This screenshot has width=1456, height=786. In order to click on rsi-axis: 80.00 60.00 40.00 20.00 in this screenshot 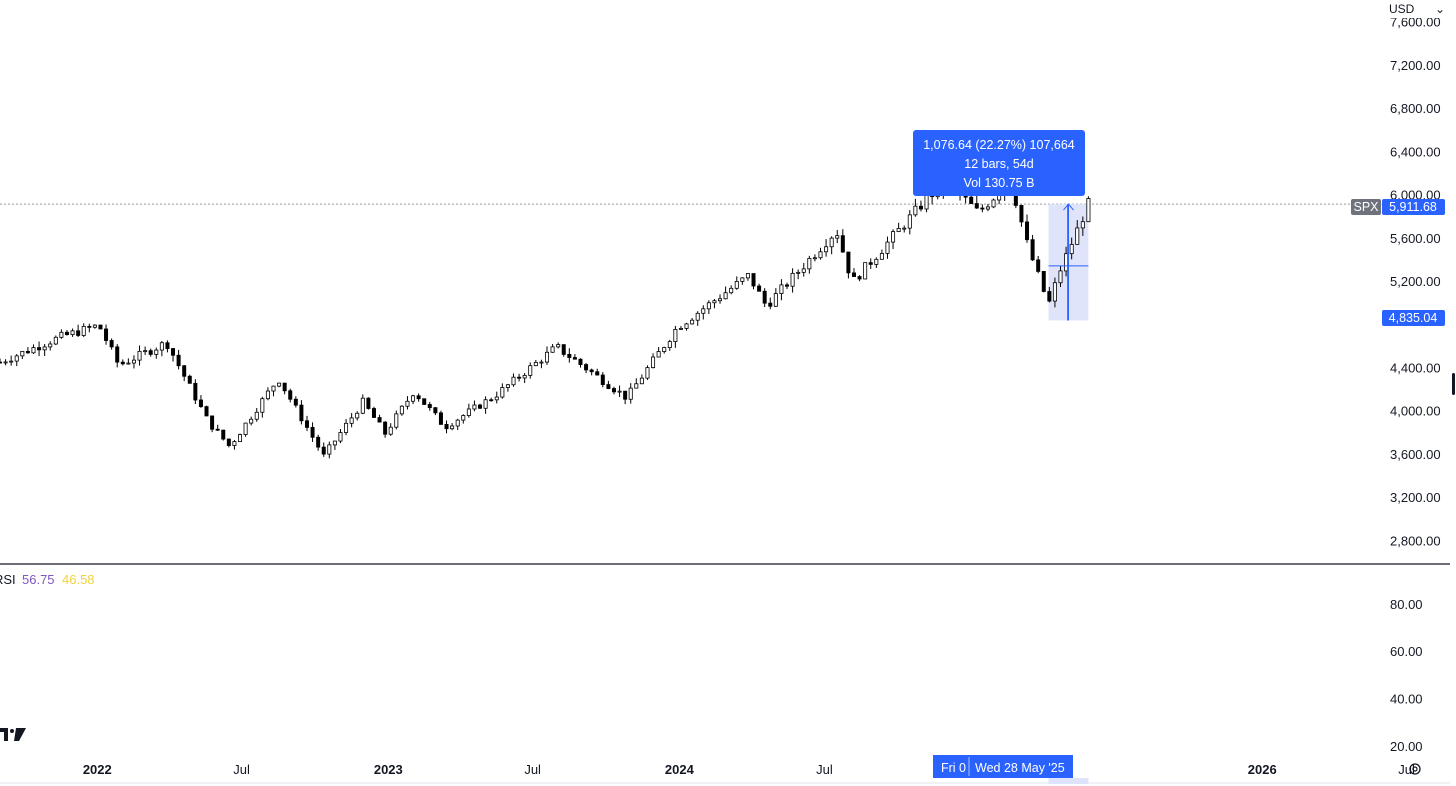, I will do `click(1406, 675)`.